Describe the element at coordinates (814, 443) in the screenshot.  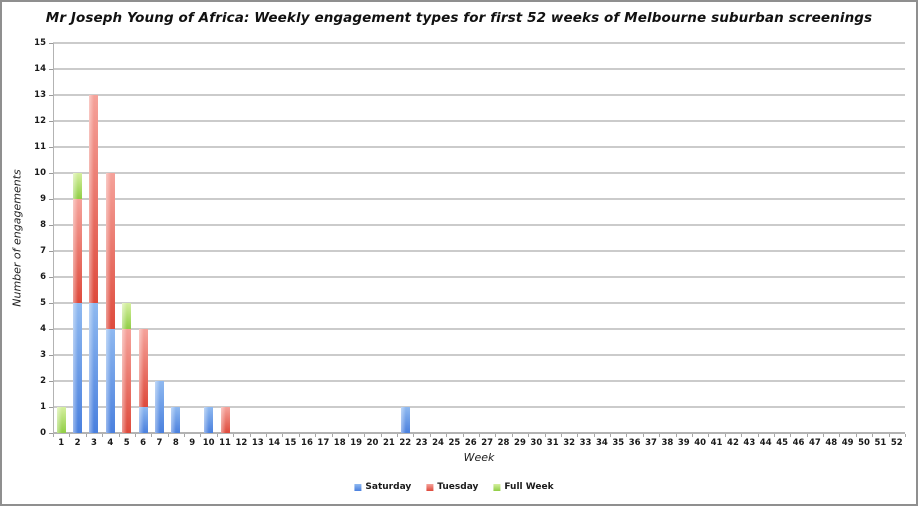
I see `x-tick-label: 47` at that location.